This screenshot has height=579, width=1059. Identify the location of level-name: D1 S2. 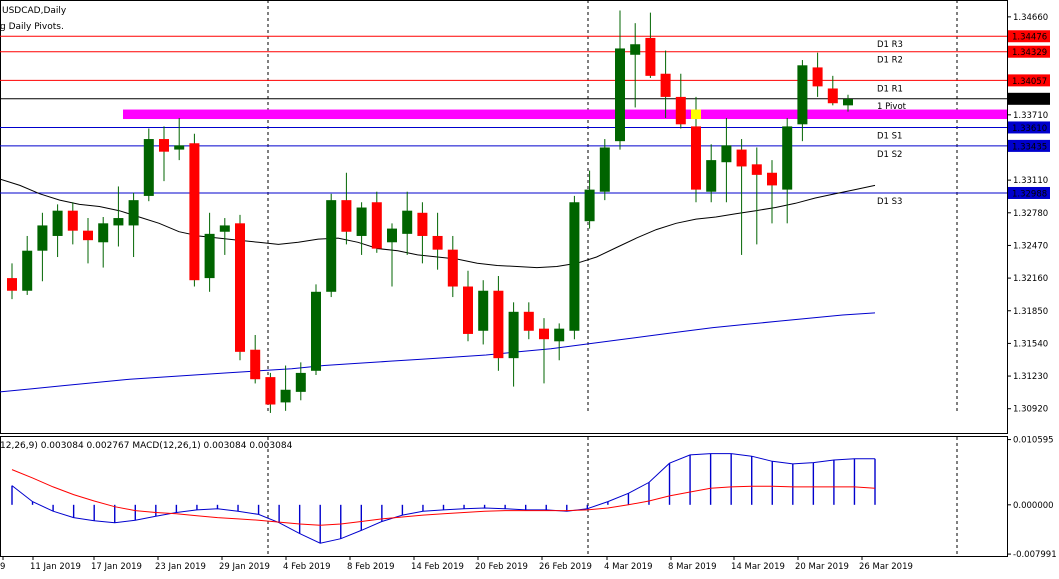
(889, 155).